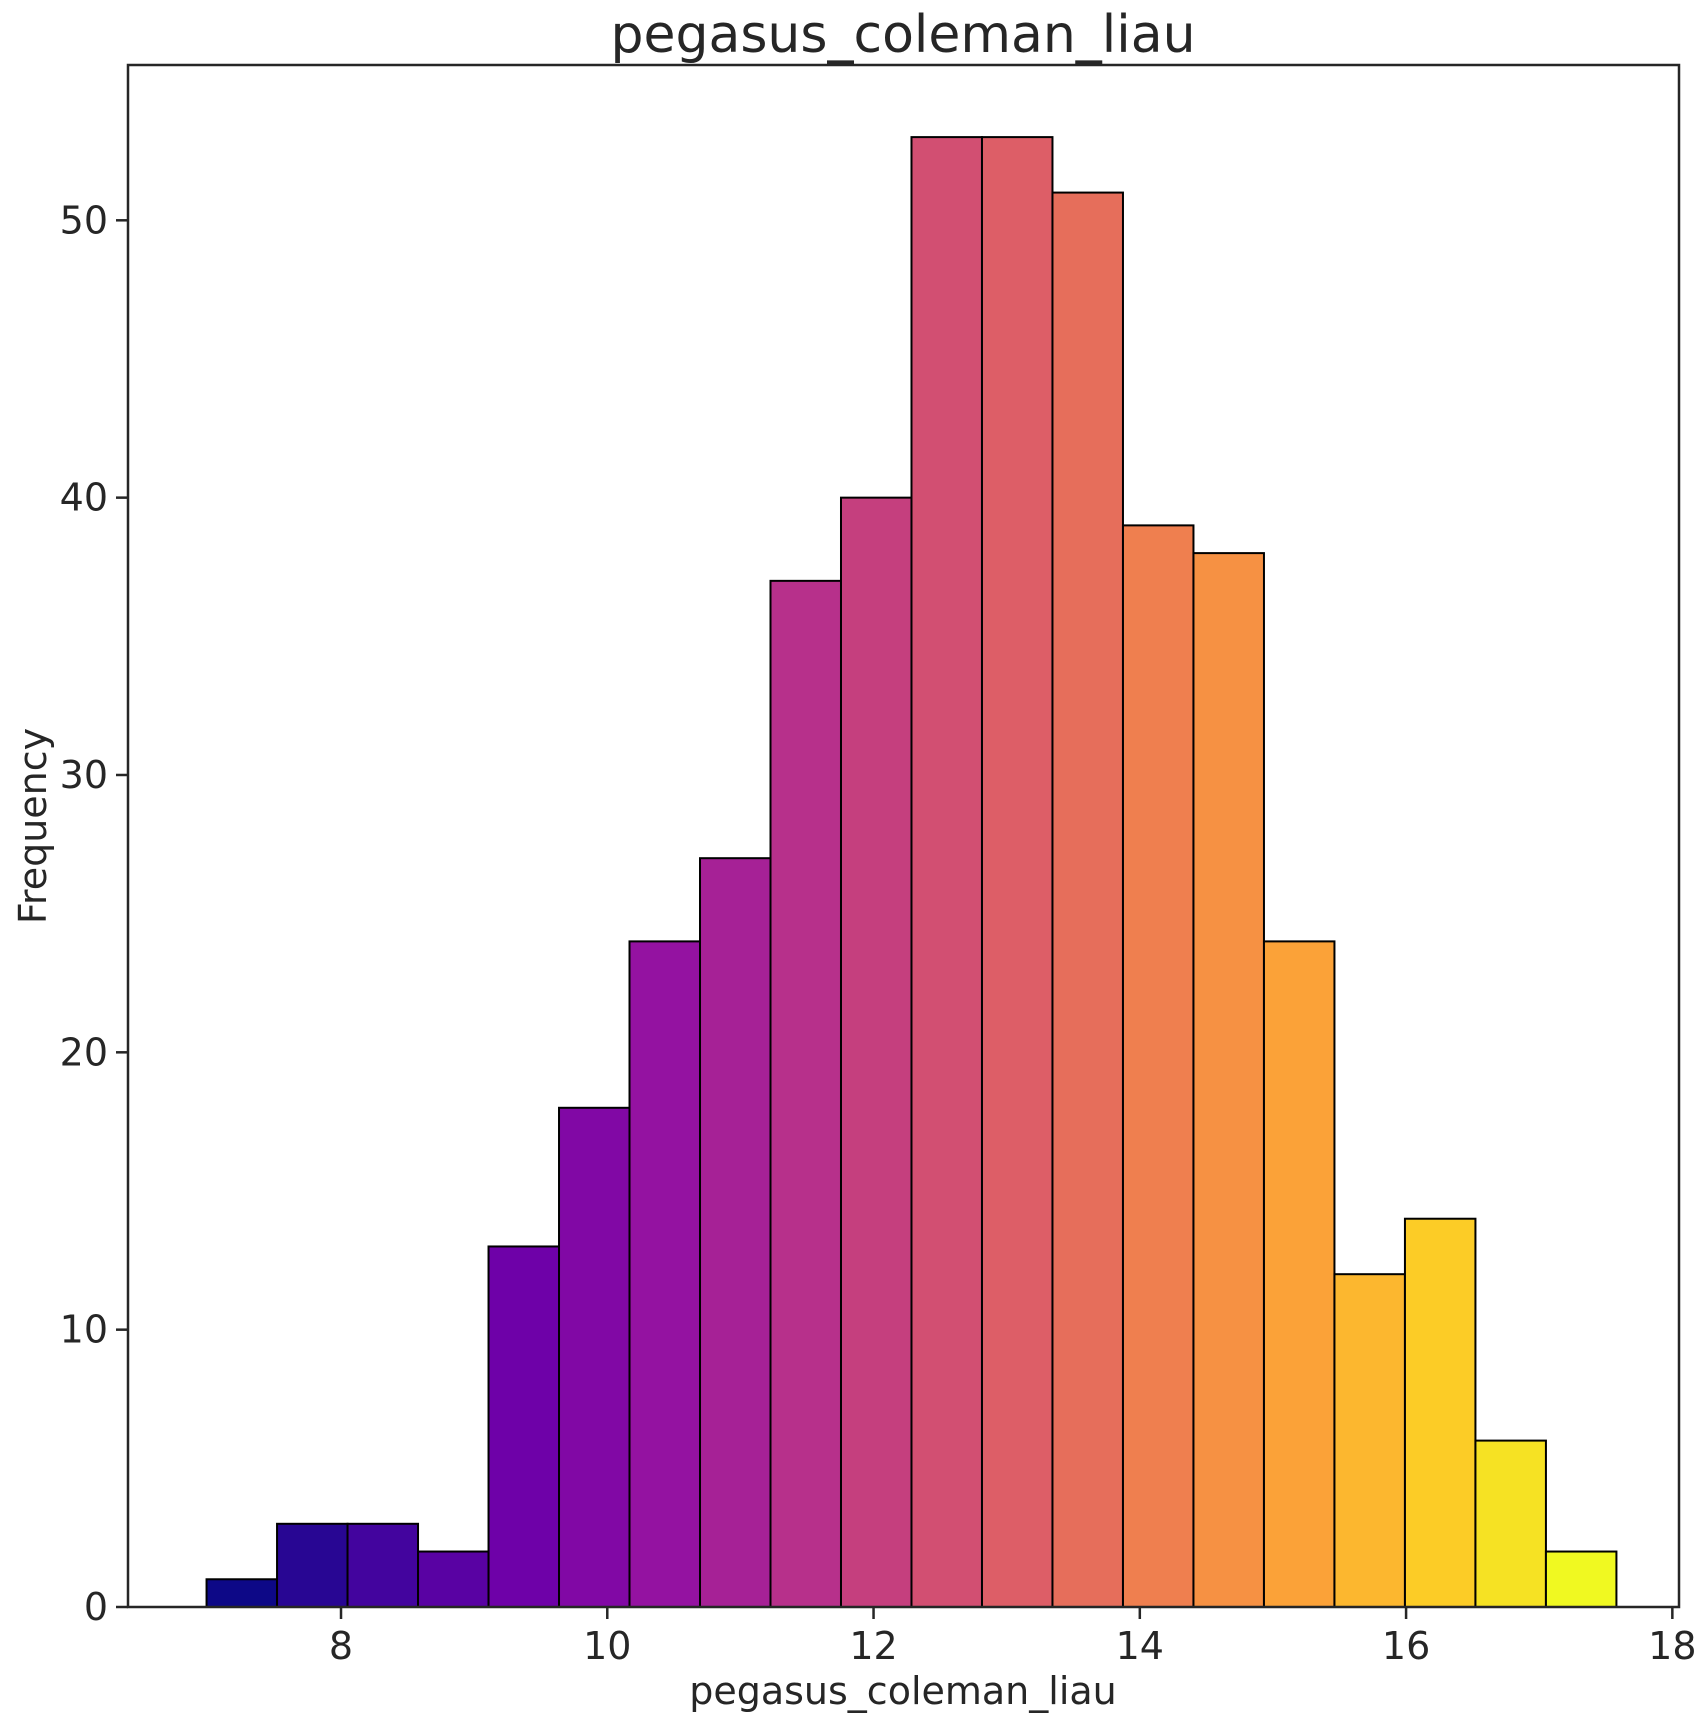 This screenshot has height=1722, width=1707. Describe the element at coordinates (1013, 1637) in the screenshot. I see `x-axis-ticks: 8 10 12 14 16 18` at that location.